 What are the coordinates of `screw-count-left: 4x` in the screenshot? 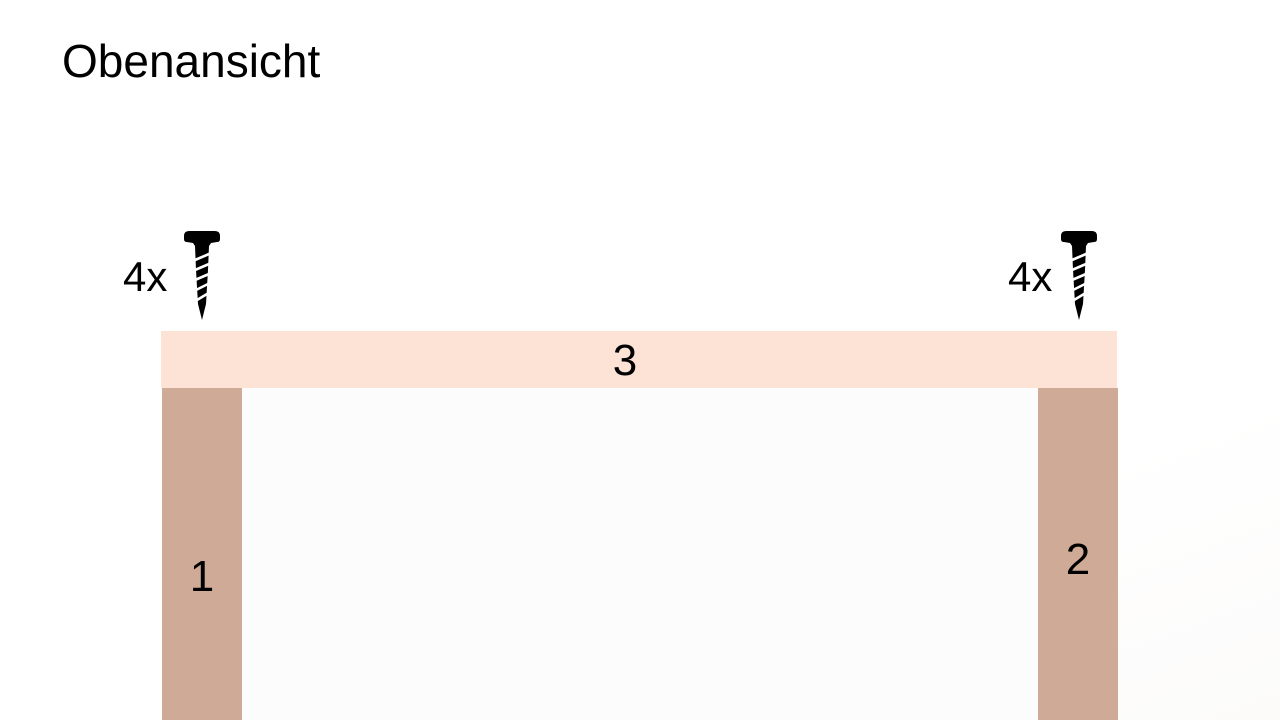 It's located at (145, 276).